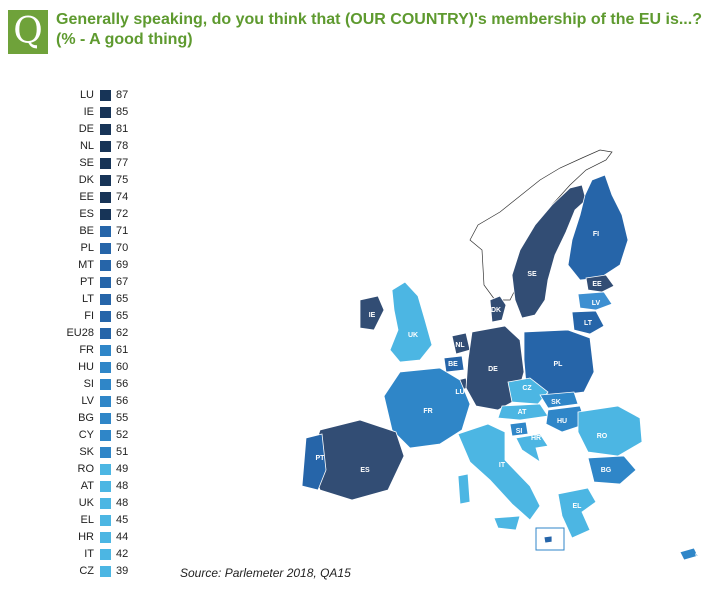 Image resolution: width=725 pixels, height=589 pixels. What do you see at coordinates (496, 310) in the screenshot?
I see `map-label-dk: DK` at bounding box center [496, 310].